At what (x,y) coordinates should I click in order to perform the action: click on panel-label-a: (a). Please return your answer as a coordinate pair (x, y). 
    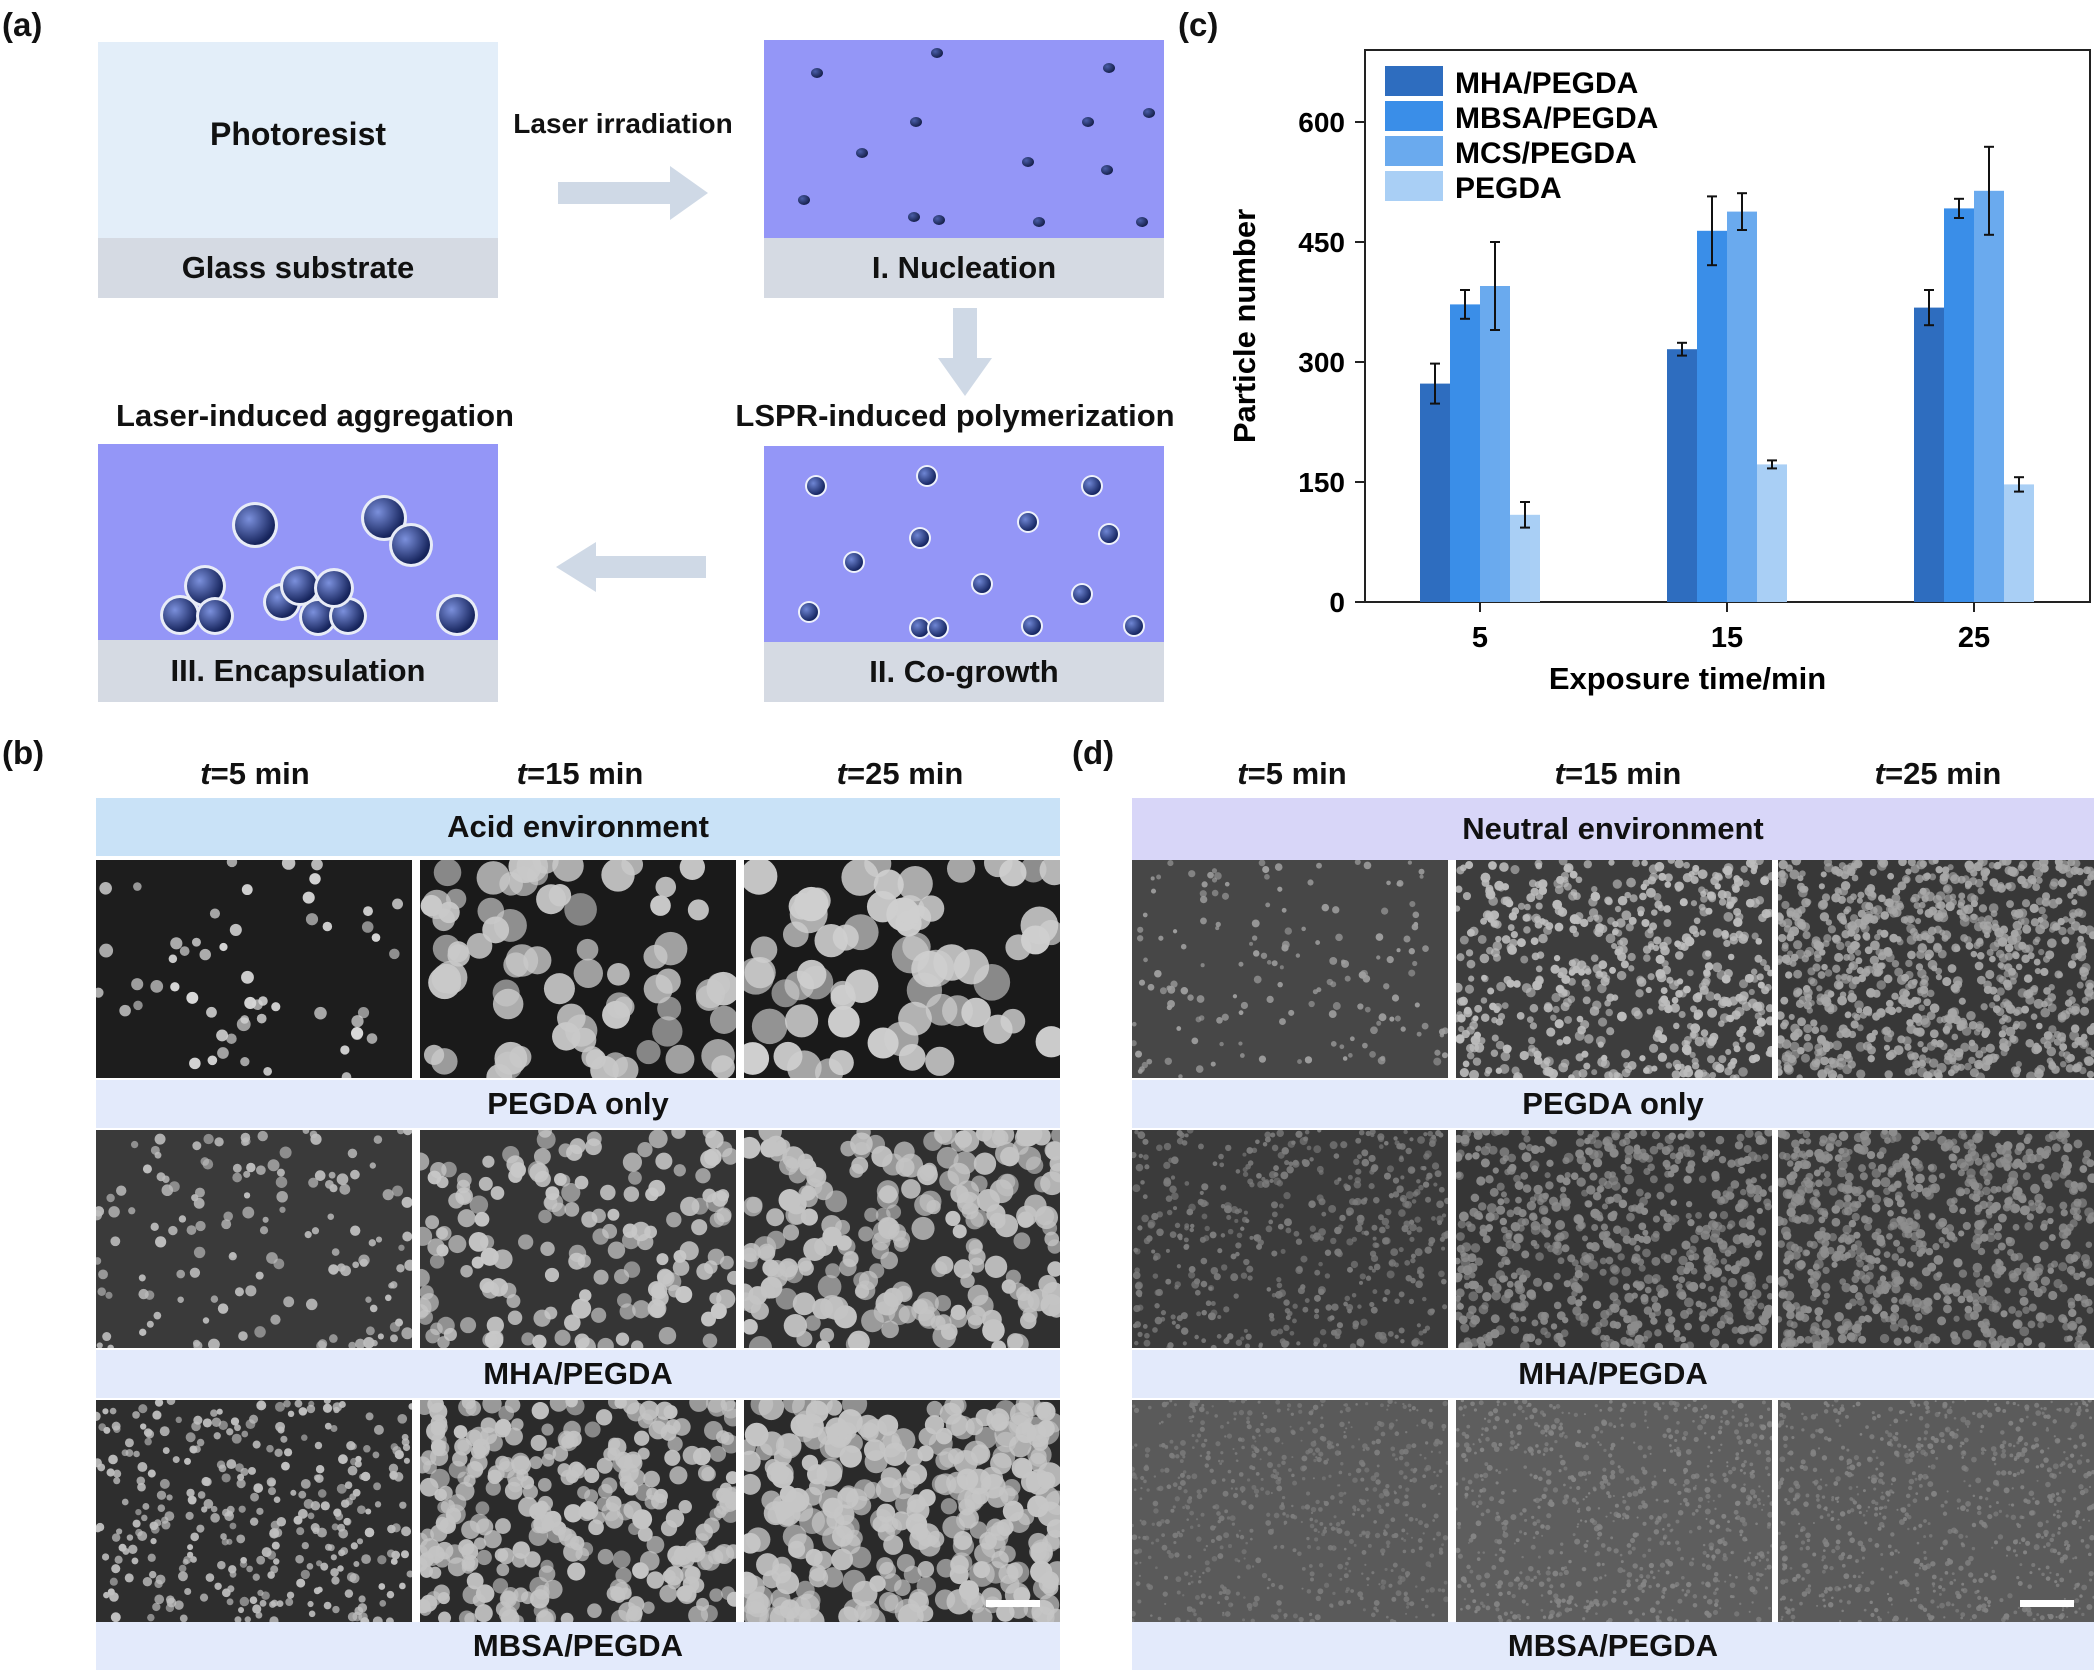
    Looking at the image, I should click on (22, 24).